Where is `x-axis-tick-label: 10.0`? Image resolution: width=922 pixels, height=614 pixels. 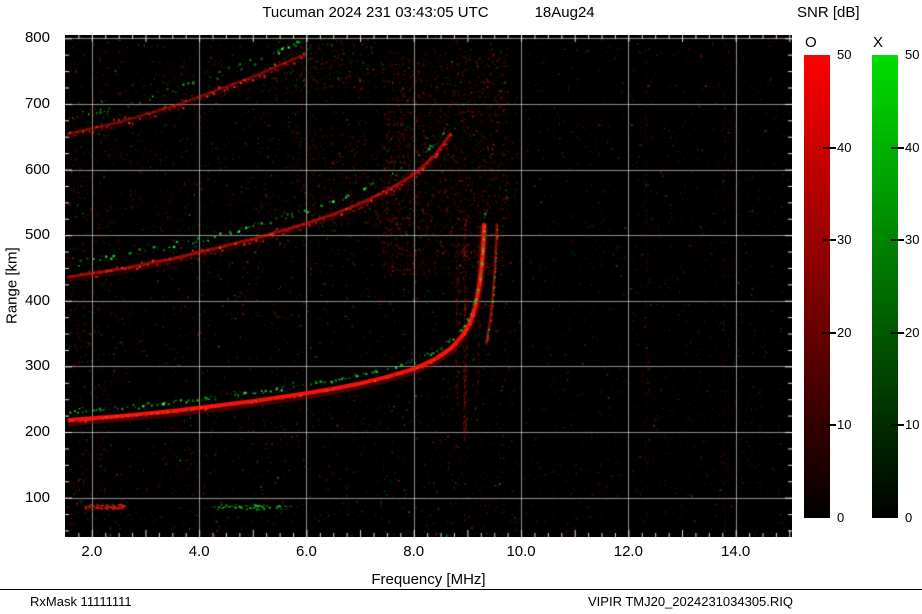
x-axis-tick-label: 10.0 is located at coordinates (521, 551).